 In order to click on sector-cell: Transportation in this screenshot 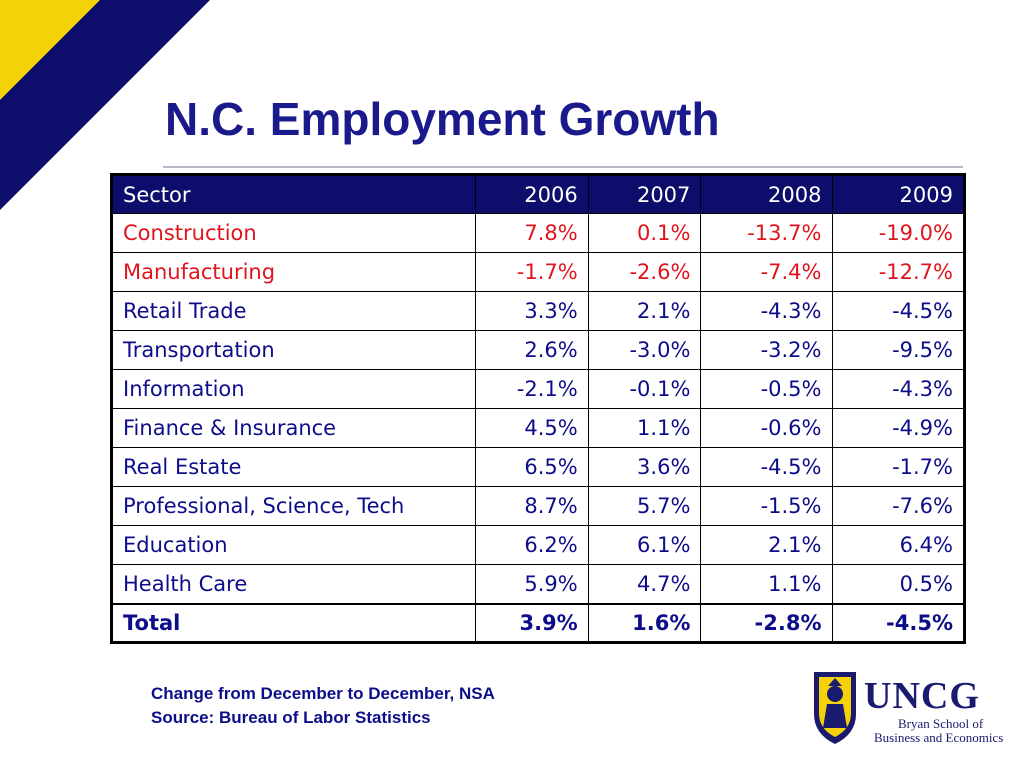, I will do `click(293, 350)`.